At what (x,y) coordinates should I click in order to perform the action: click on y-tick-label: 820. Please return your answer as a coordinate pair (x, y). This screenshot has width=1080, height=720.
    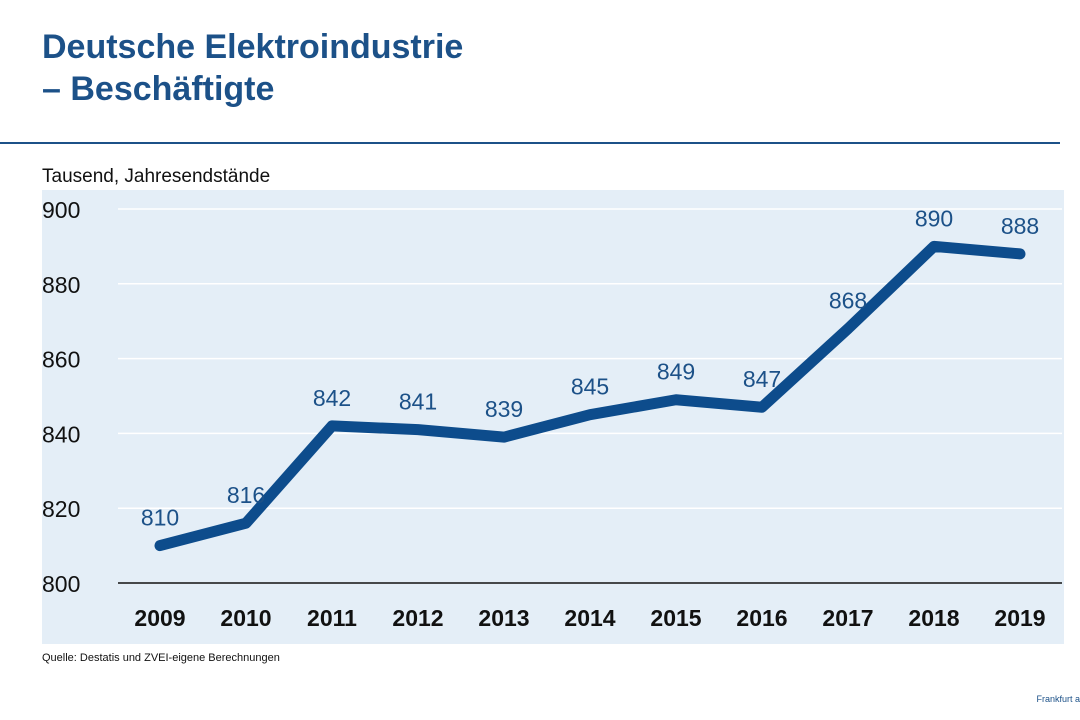
    Looking at the image, I should click on (61, 509).